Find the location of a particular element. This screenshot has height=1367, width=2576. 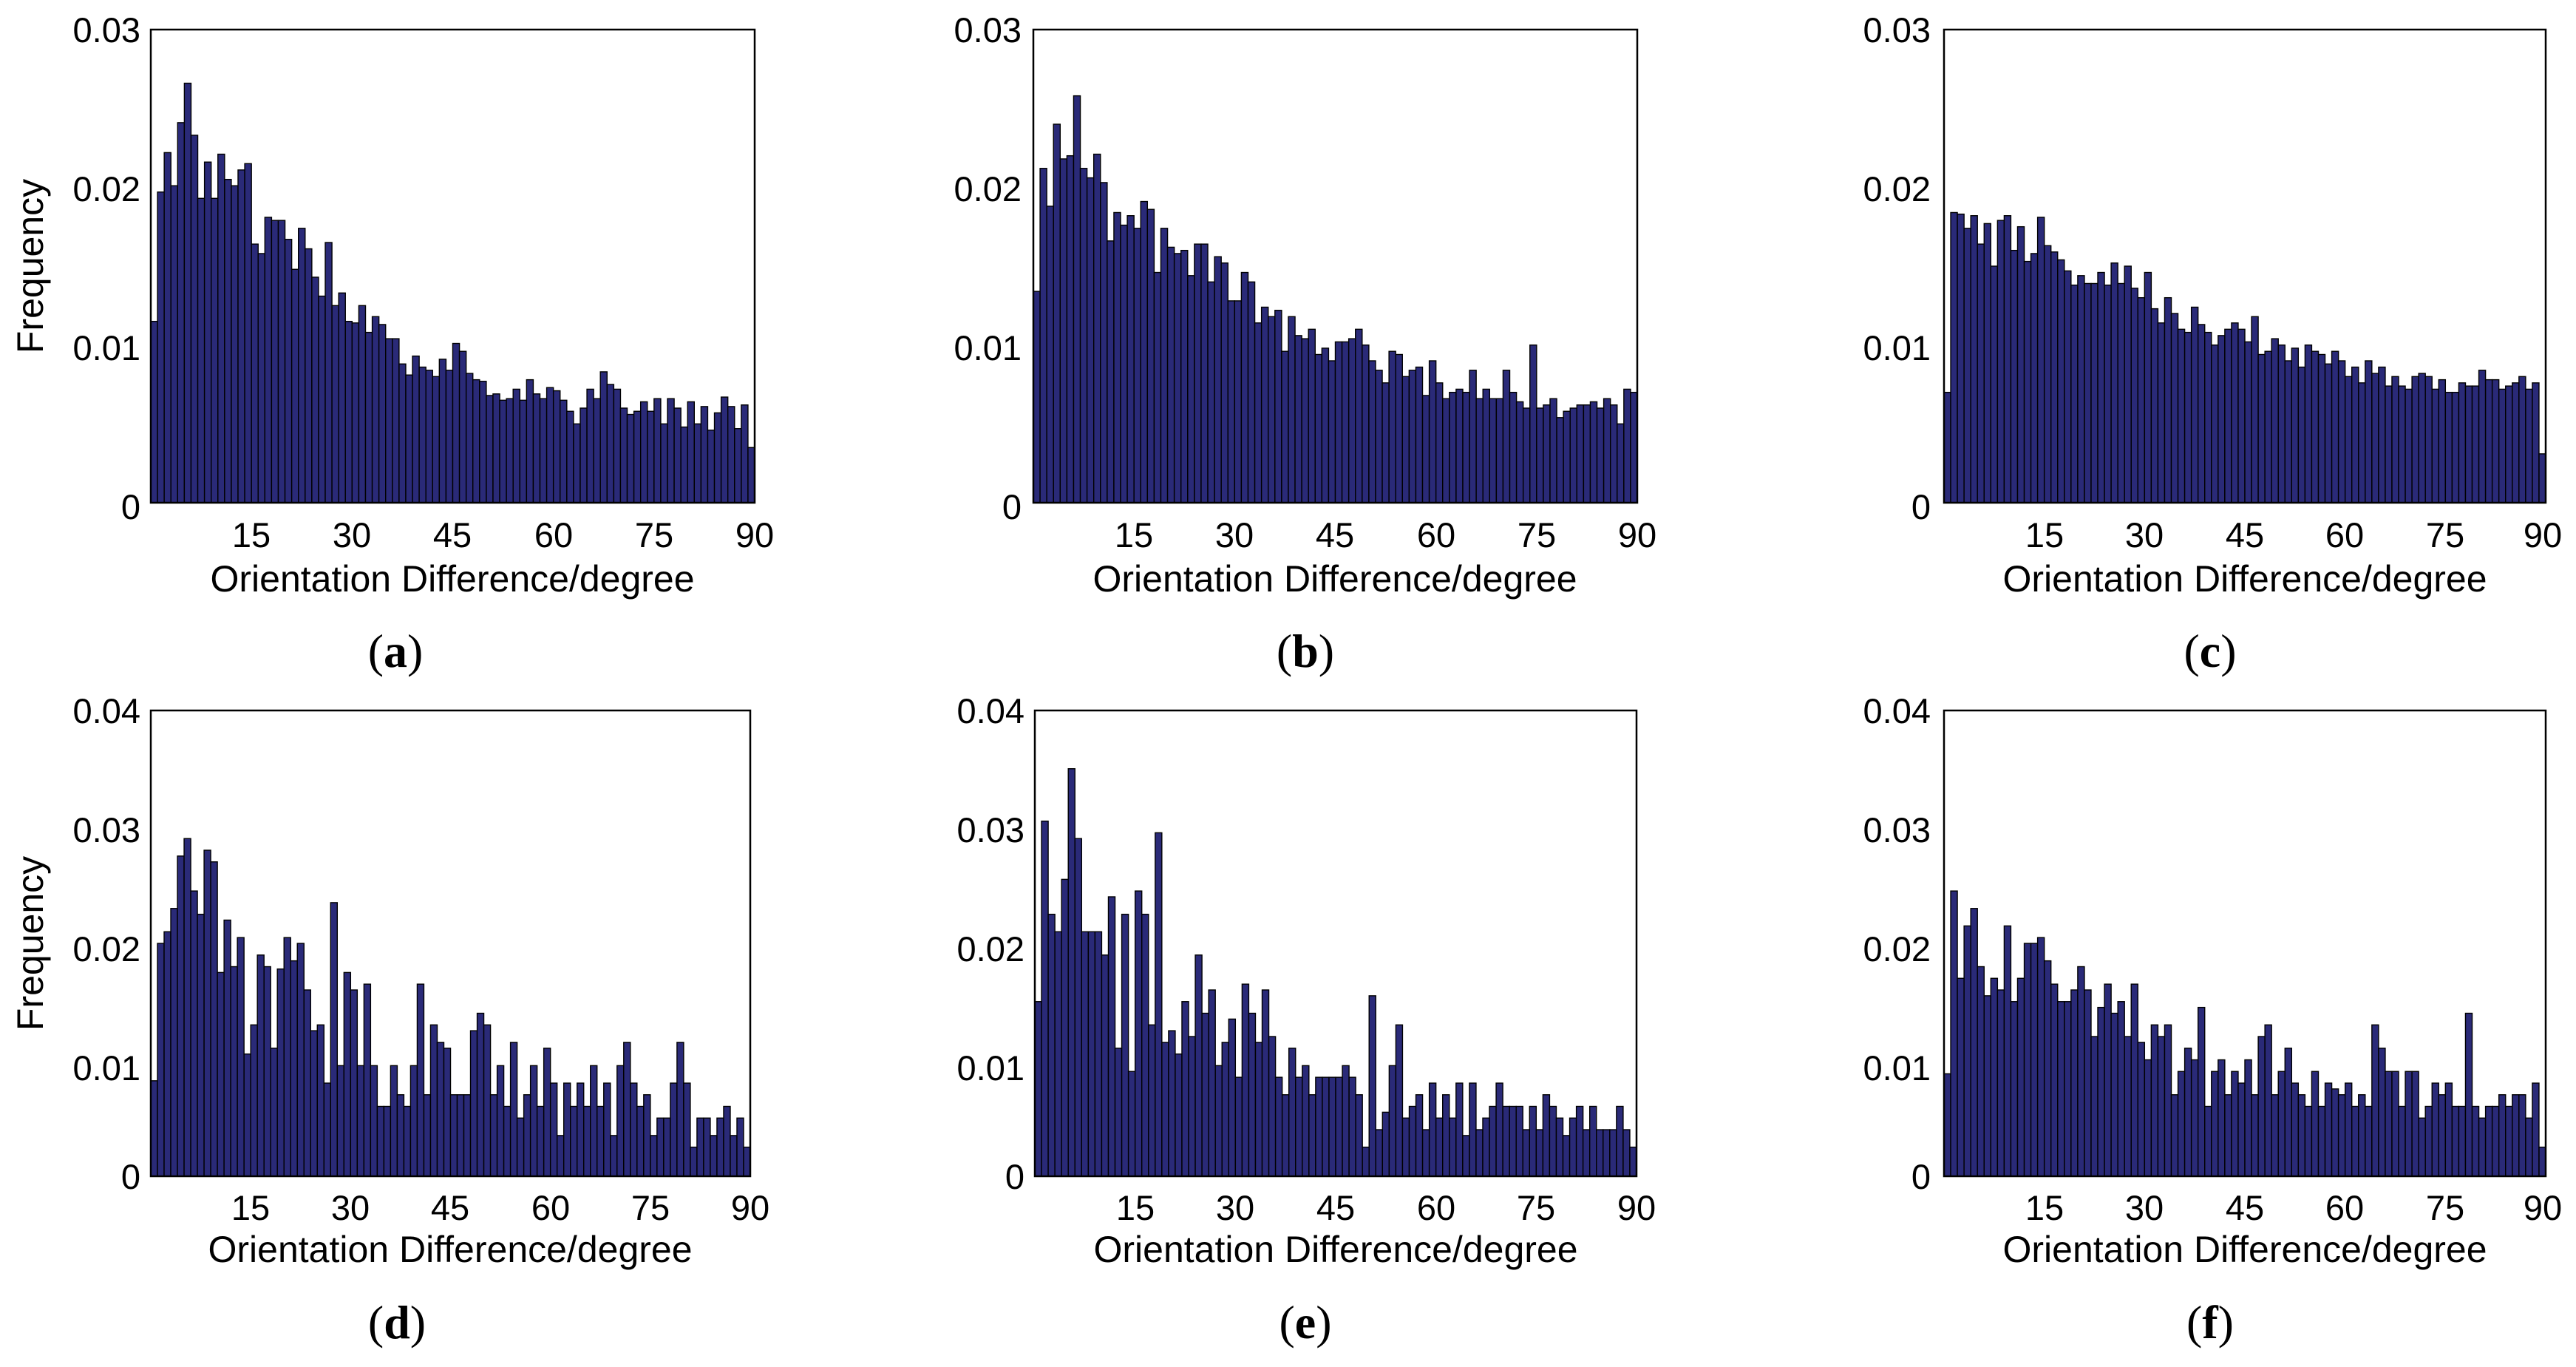

ytick-label: 0.03 is located at coordinates (1897, 829).